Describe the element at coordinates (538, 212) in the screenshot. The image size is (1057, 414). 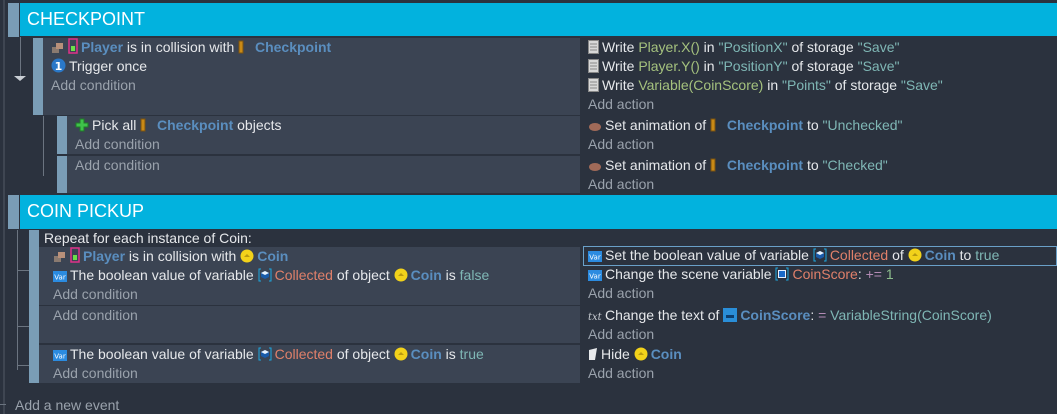
I see `group-header-coin-pickup: COIN PICKUP` at that location.